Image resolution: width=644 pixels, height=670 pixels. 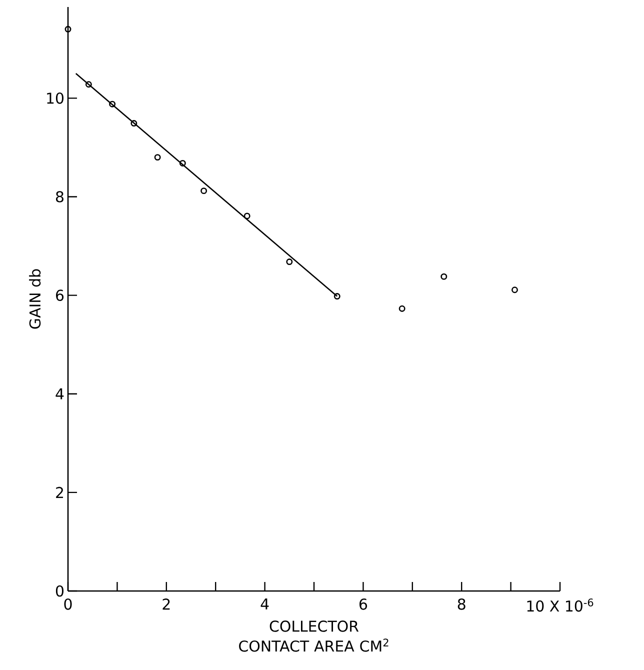 I want to click on y-axis-title: GAIN db, so click(x=35, y=299).